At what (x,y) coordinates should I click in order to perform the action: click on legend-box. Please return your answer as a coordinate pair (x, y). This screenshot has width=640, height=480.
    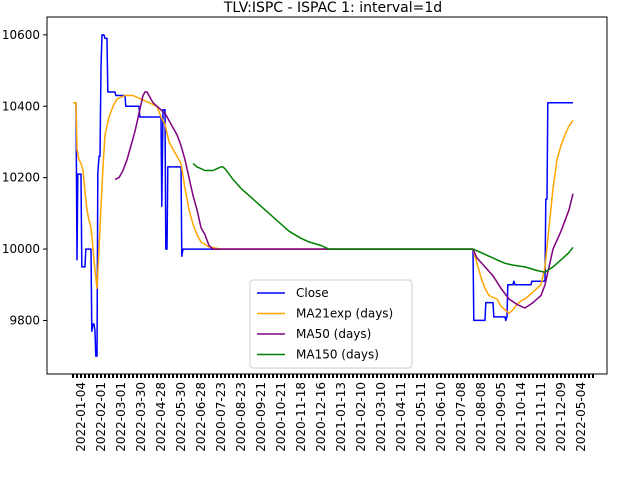
    Looking at the image, I should click on (331, 324).